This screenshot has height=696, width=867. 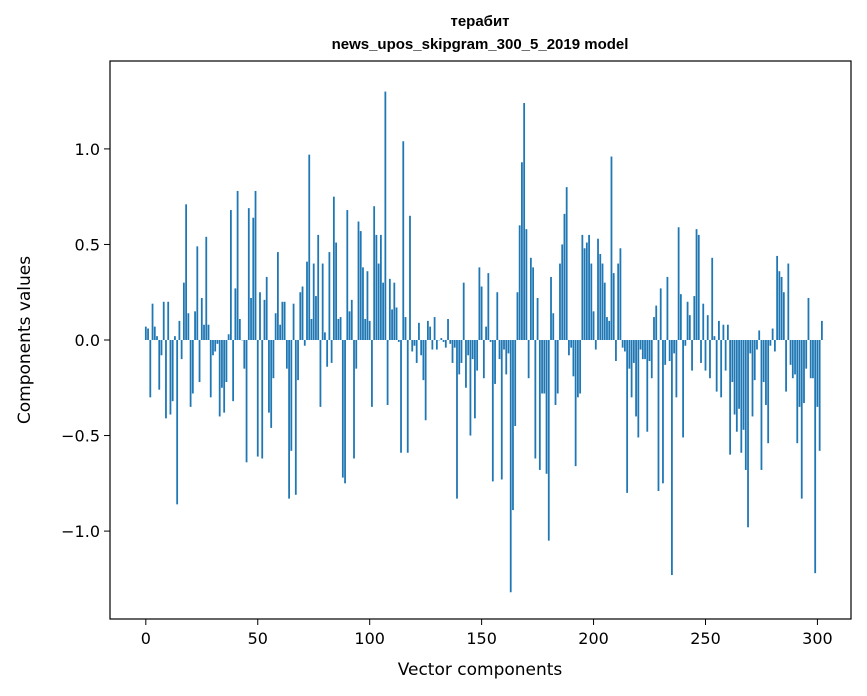 I want to click on x-tick-label-4: 200, so click(x=593, y=638).